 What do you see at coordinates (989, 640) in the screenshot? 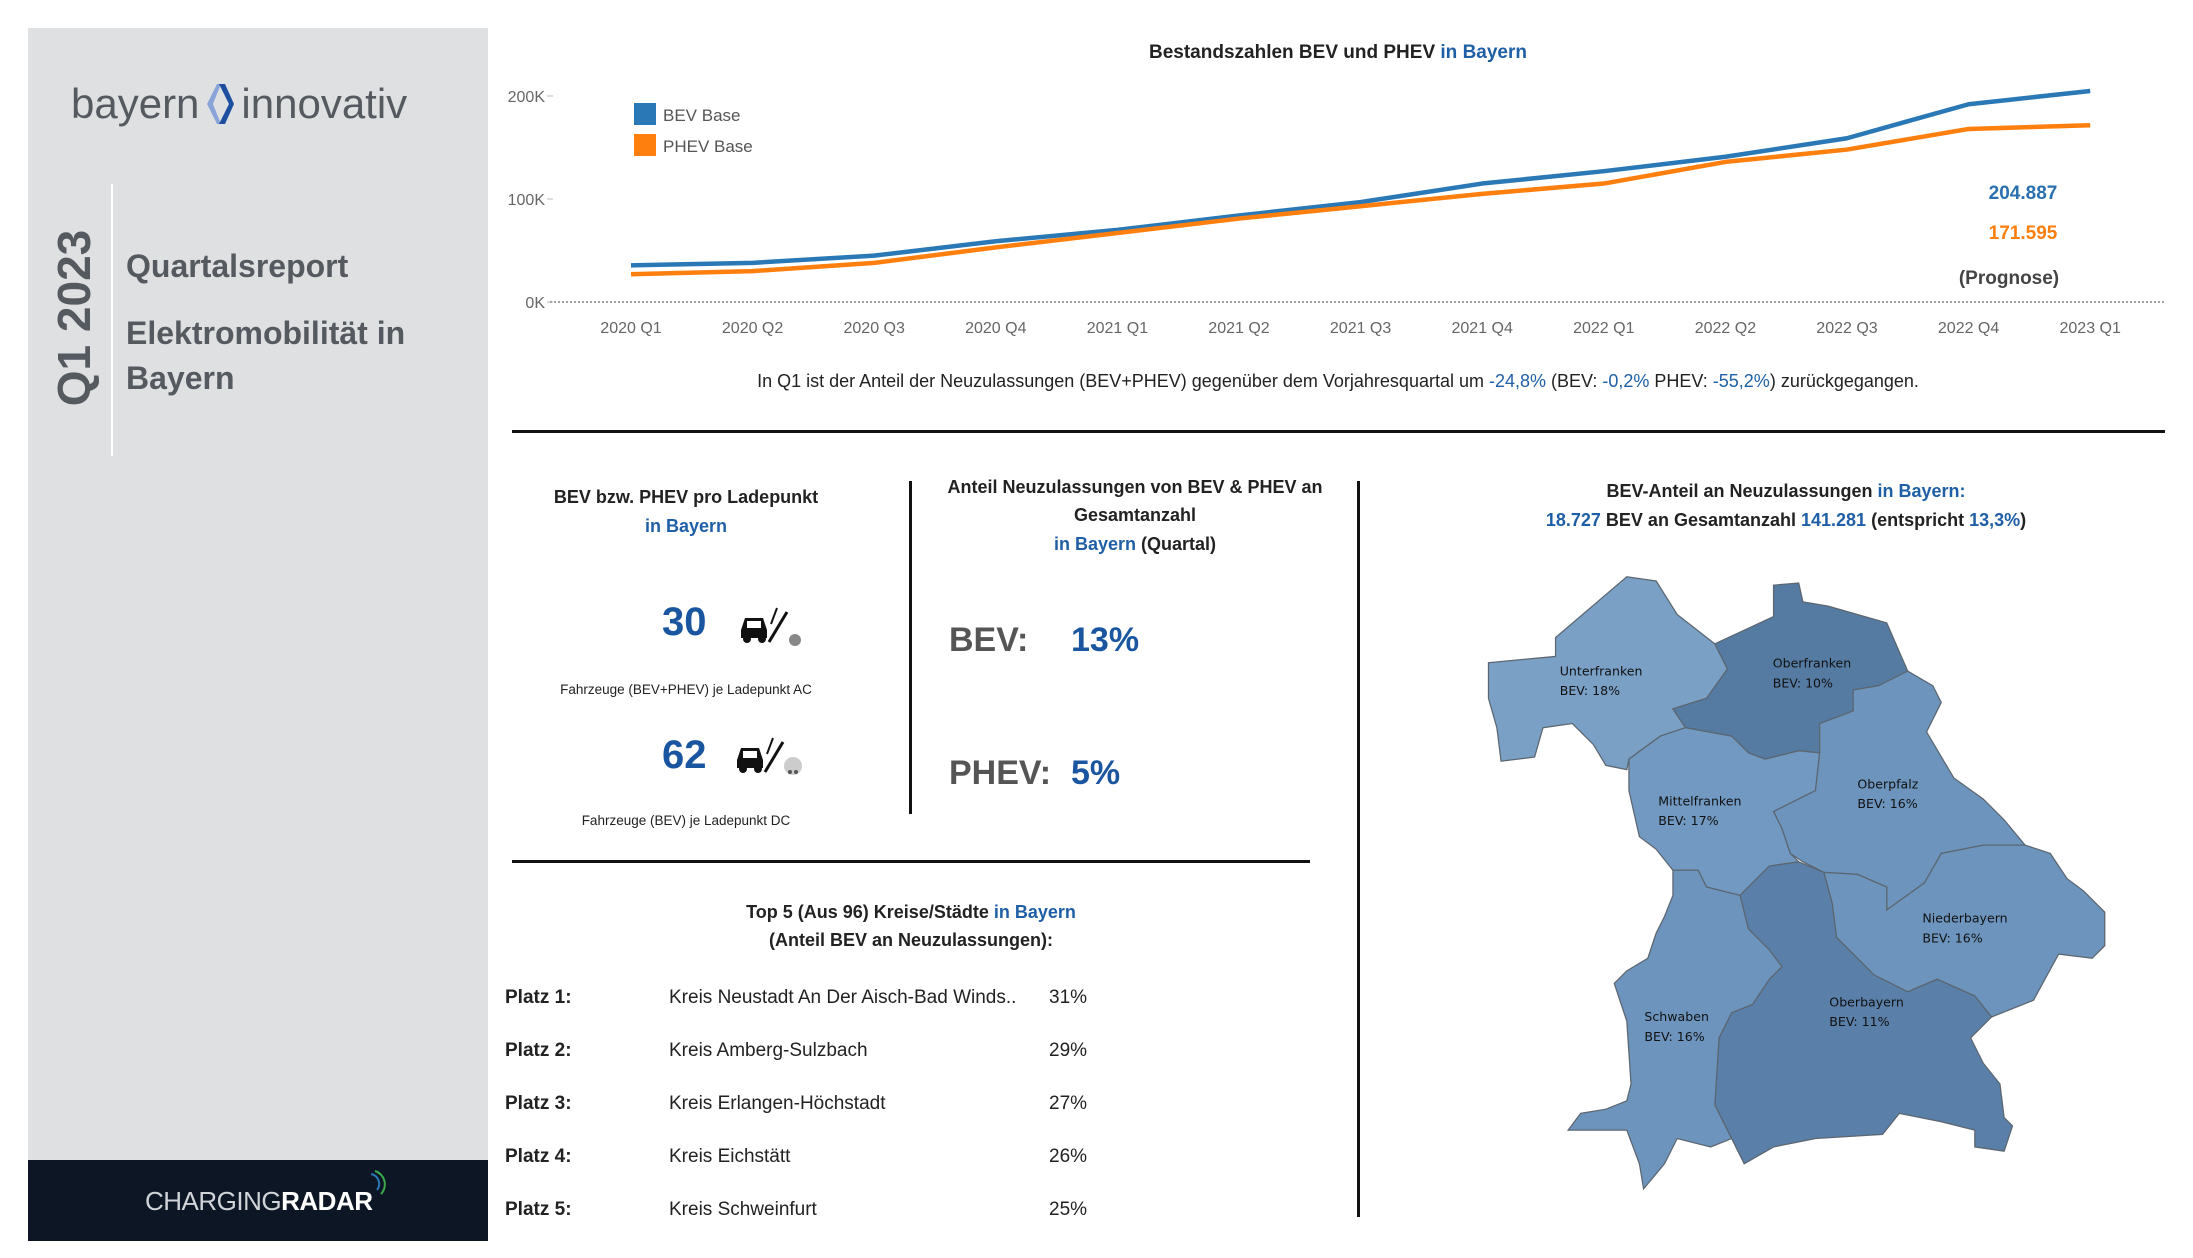
I see `bev-label: BEV:` at bounding box center [989, 640].